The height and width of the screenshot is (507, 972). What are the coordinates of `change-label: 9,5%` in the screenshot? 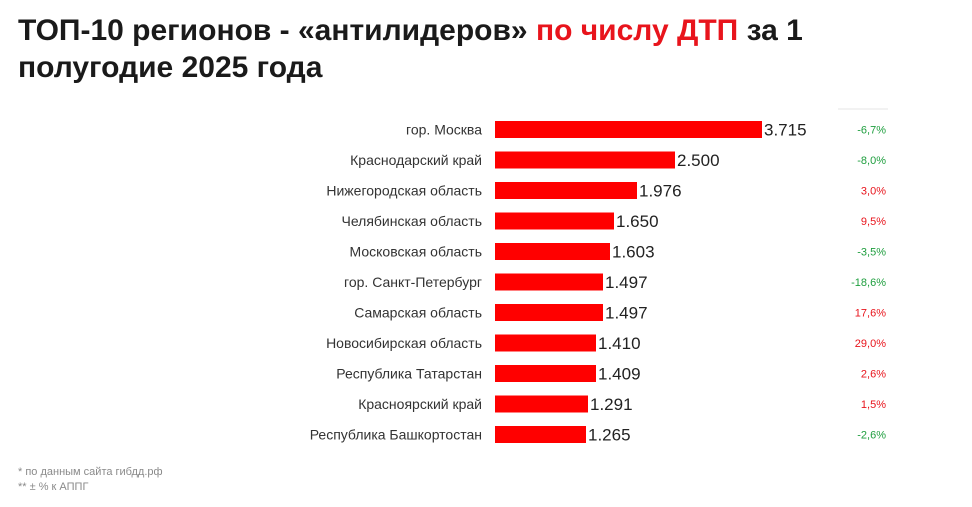 It's located at (873, 222).